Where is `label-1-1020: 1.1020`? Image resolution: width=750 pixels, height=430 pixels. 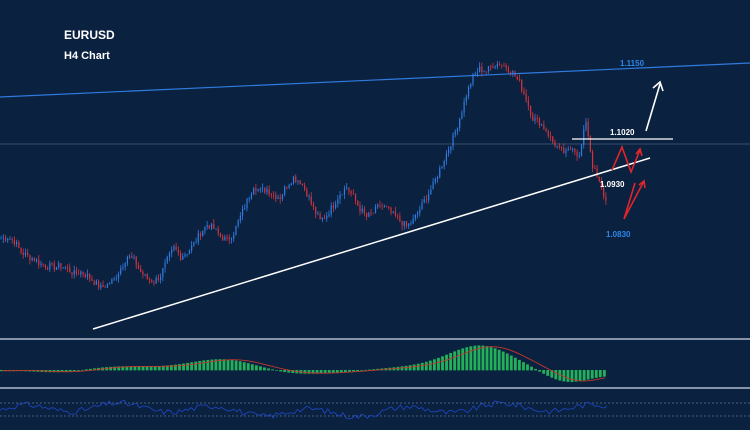
label-1-1020: 1.1020 is located at coordinates (622, 132).